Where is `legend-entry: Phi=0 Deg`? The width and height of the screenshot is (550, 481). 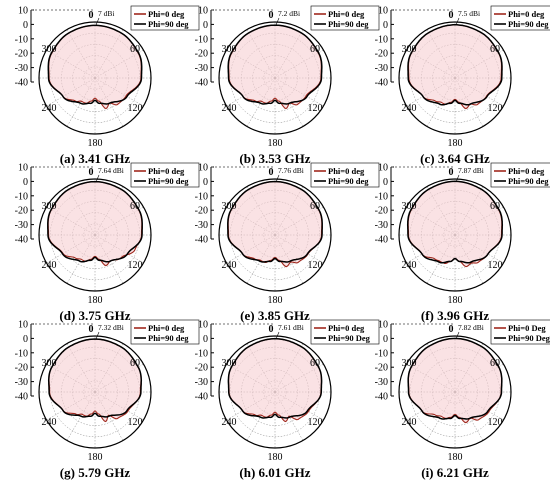 legend-entry: Phi=0 Deg is located at coordinates (527, 328).